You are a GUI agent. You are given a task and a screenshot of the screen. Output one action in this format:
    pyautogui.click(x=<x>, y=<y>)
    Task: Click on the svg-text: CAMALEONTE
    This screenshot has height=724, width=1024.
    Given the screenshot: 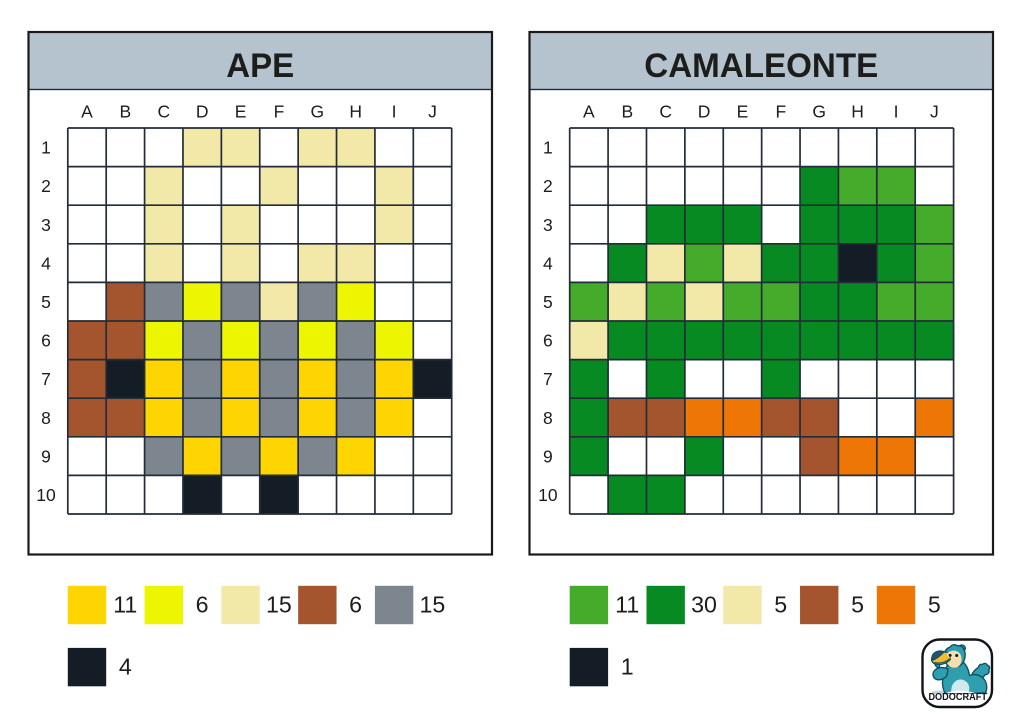 What is the action you would take?
    pyautogui.click(x=761, y=66)
    